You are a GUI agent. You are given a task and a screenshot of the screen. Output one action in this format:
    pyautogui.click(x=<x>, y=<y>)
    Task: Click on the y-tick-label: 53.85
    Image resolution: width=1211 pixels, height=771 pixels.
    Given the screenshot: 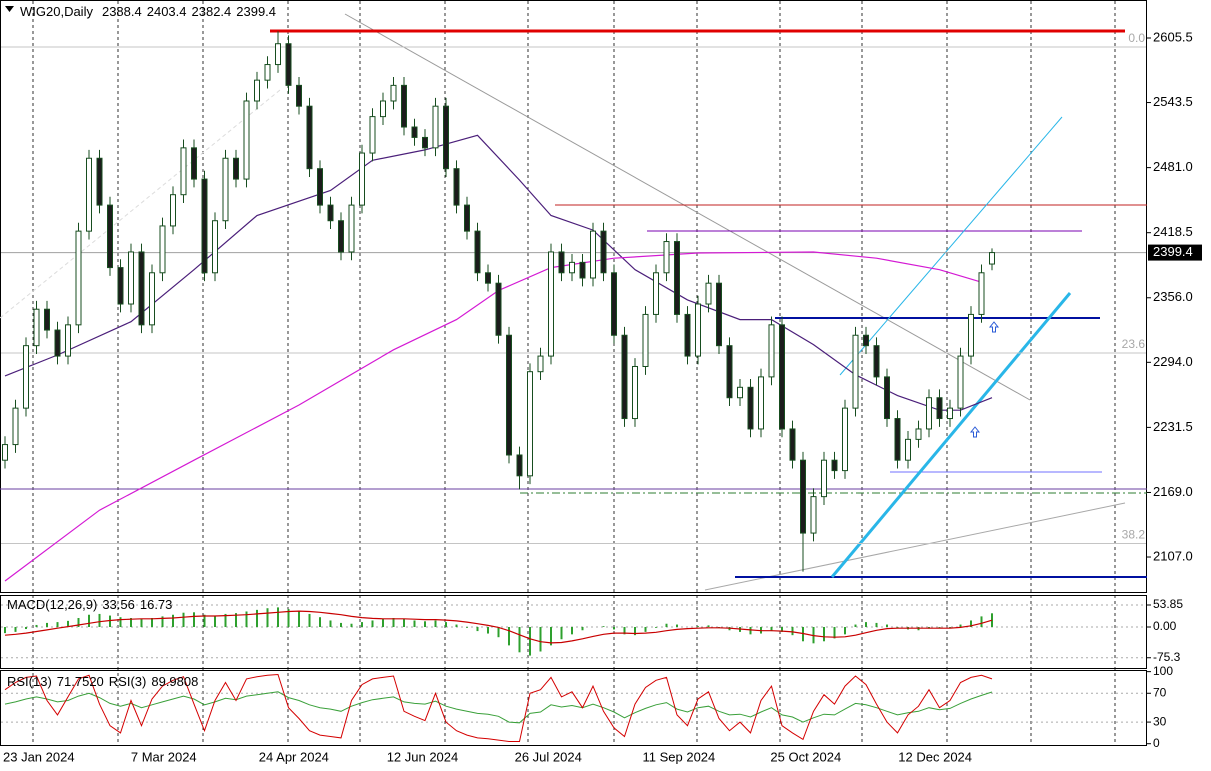 What is the action you would take?
    pyautogui.click(x=1168, y=604)
    